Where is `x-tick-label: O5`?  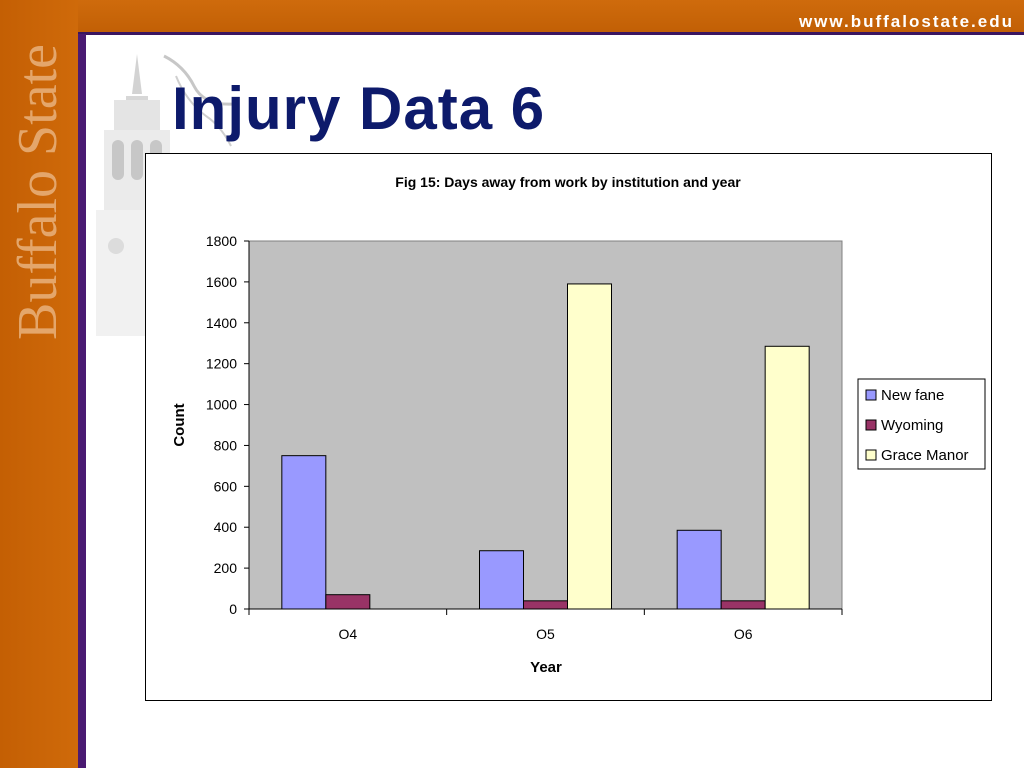
x-tick-label: O5 is located at coordinates (545, 634).